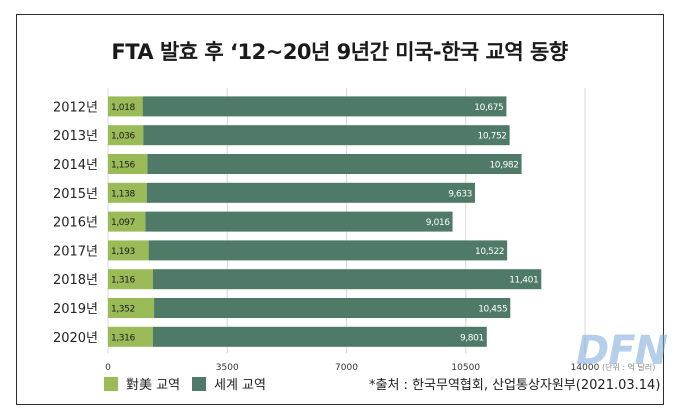  I want to click on data-label-korea-us: 1,352, so click(123, 310).